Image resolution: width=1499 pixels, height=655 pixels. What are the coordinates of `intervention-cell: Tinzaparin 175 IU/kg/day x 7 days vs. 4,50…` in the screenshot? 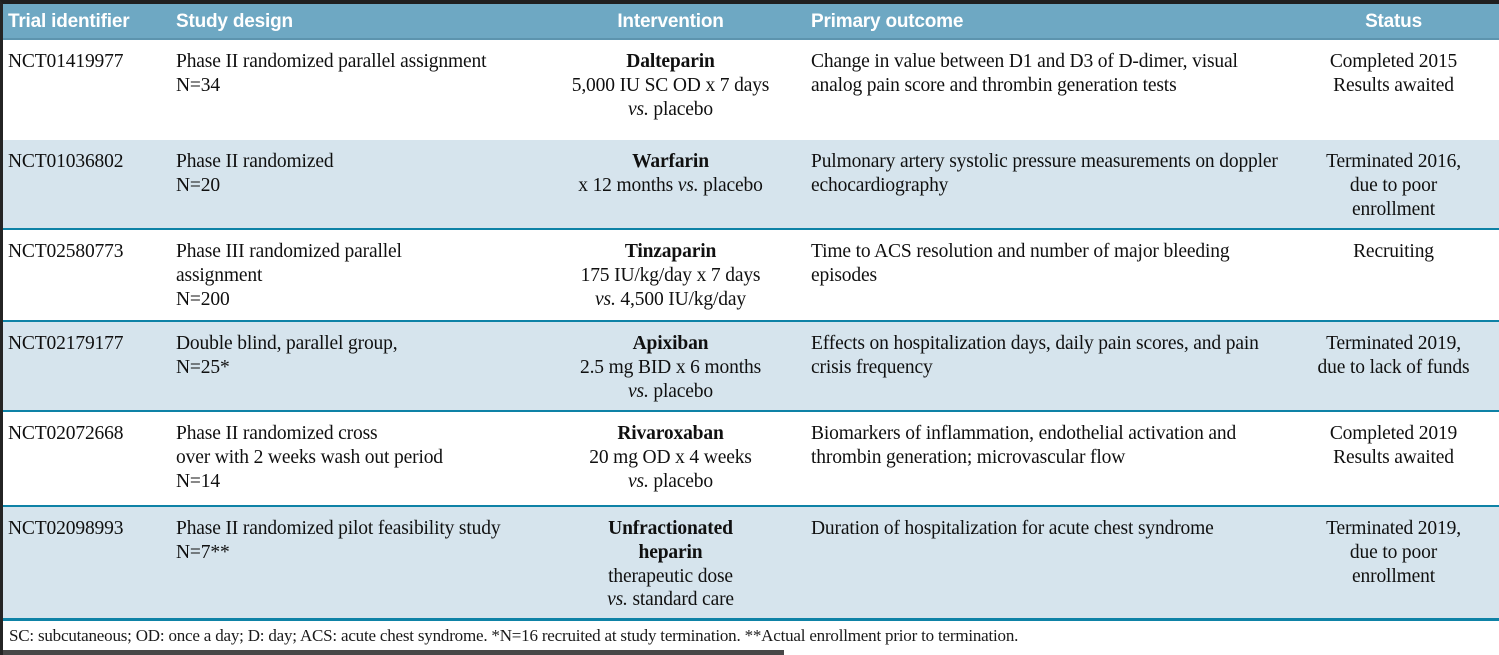 It's located at (670, 275).